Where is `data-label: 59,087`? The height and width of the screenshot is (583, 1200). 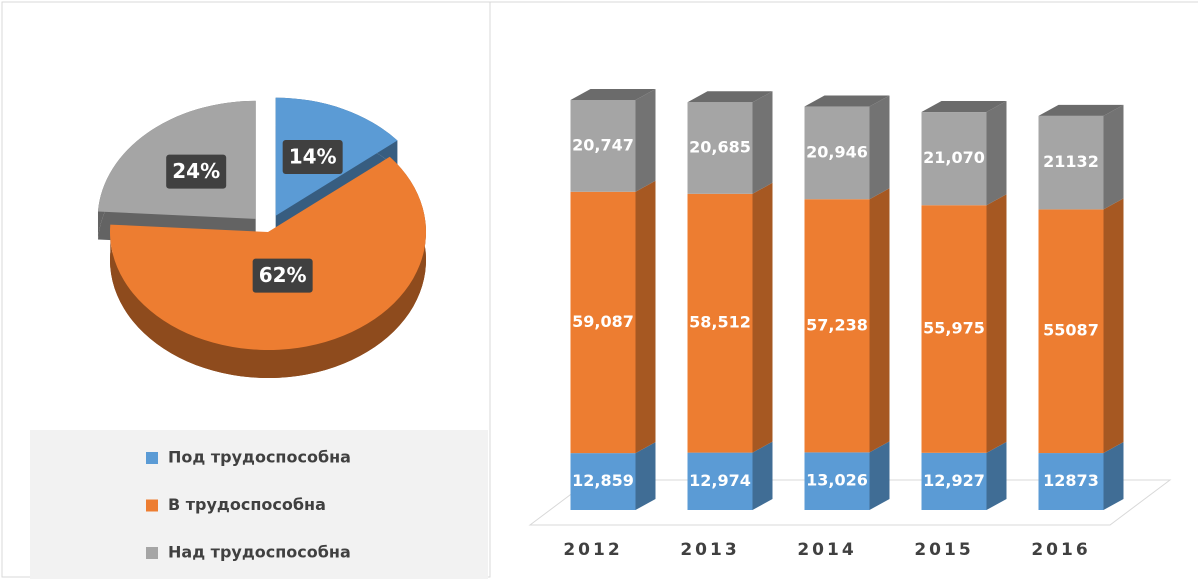
data-label: 59,087 is located at coordinates (603, 321).